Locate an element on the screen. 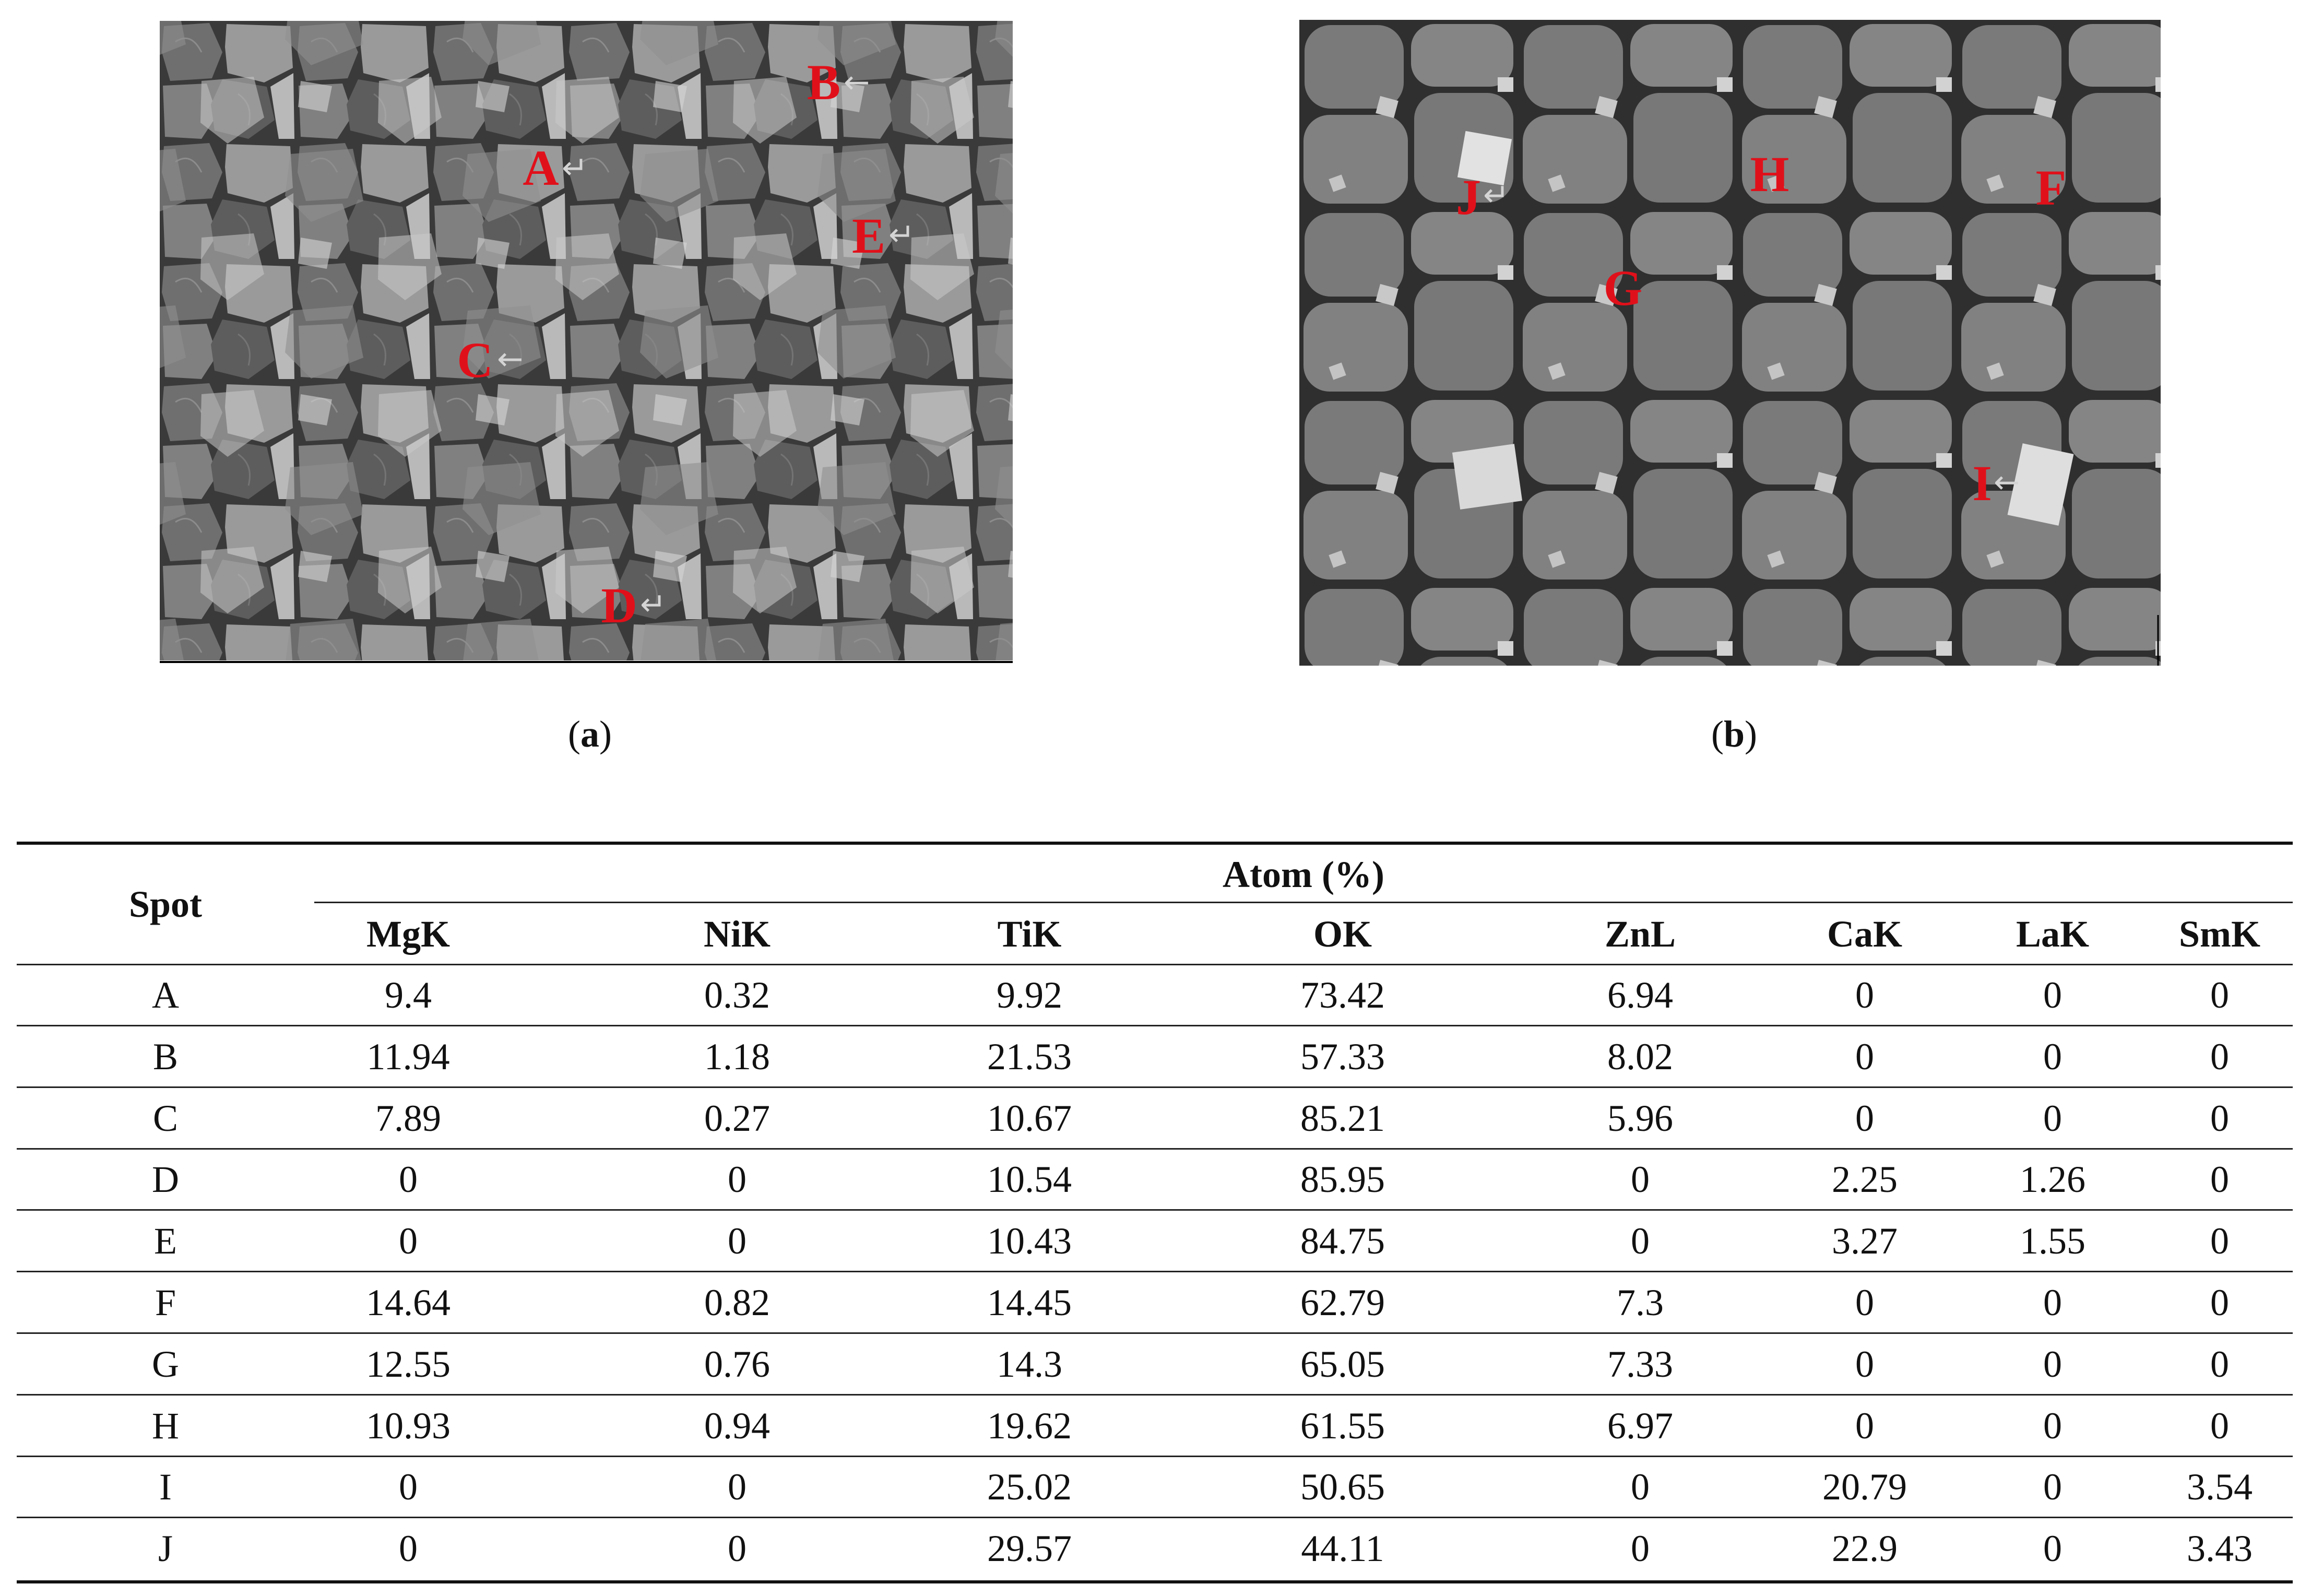 The image size is (2311, 1596). value-cell: 85.21 is located at coordinates (1342, 1118).